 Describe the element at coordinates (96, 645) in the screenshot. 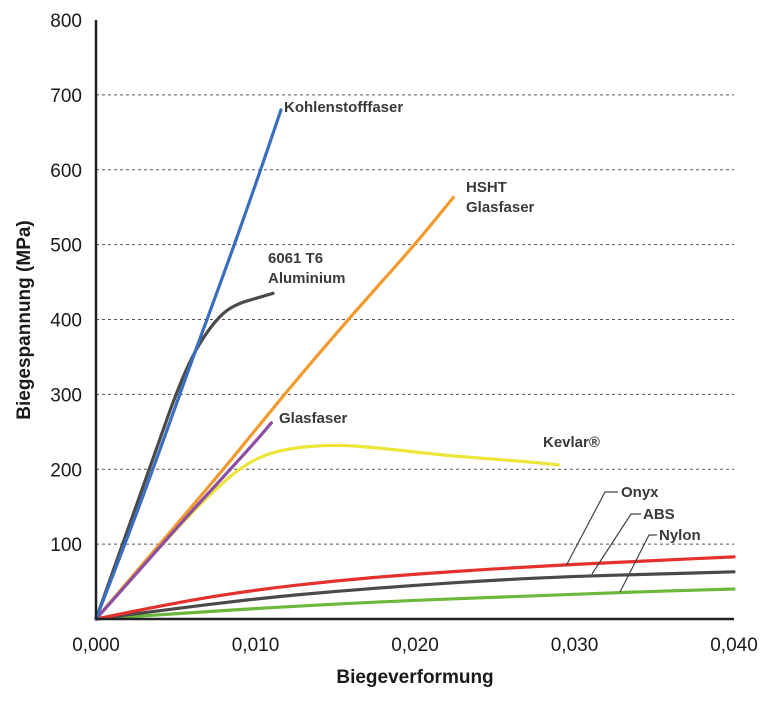

I see `x-tick-label: 0,000` at that location.